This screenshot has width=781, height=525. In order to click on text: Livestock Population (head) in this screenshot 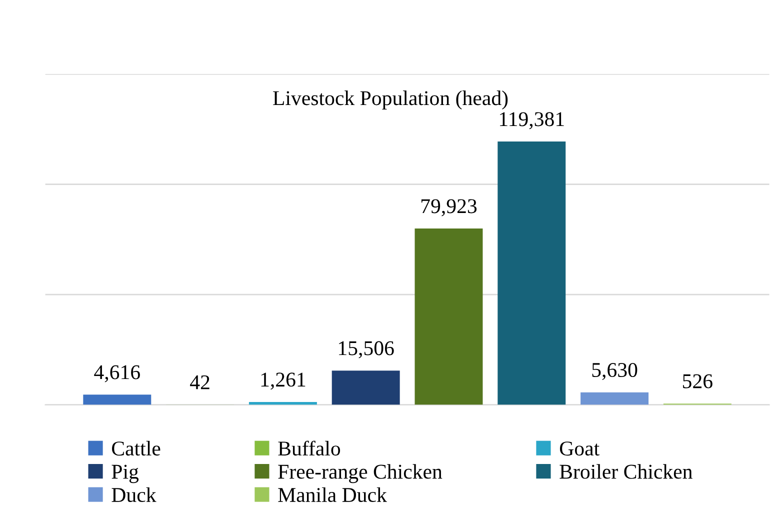, I will do `click(390, 100)`.